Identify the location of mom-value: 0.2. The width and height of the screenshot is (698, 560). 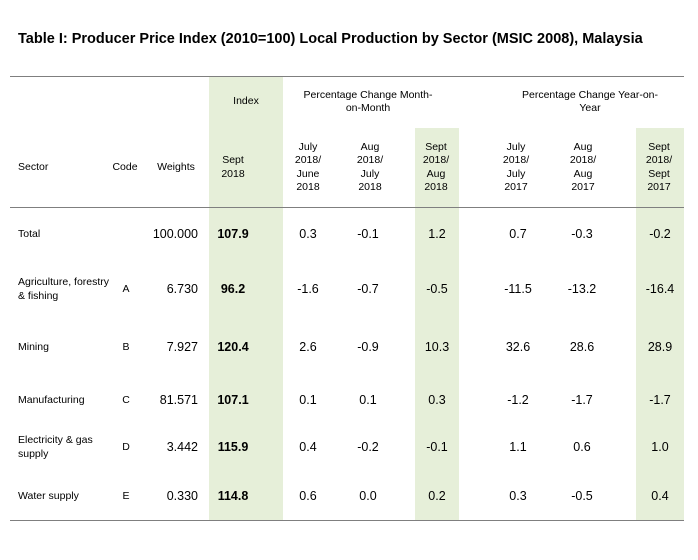
(437, 495).